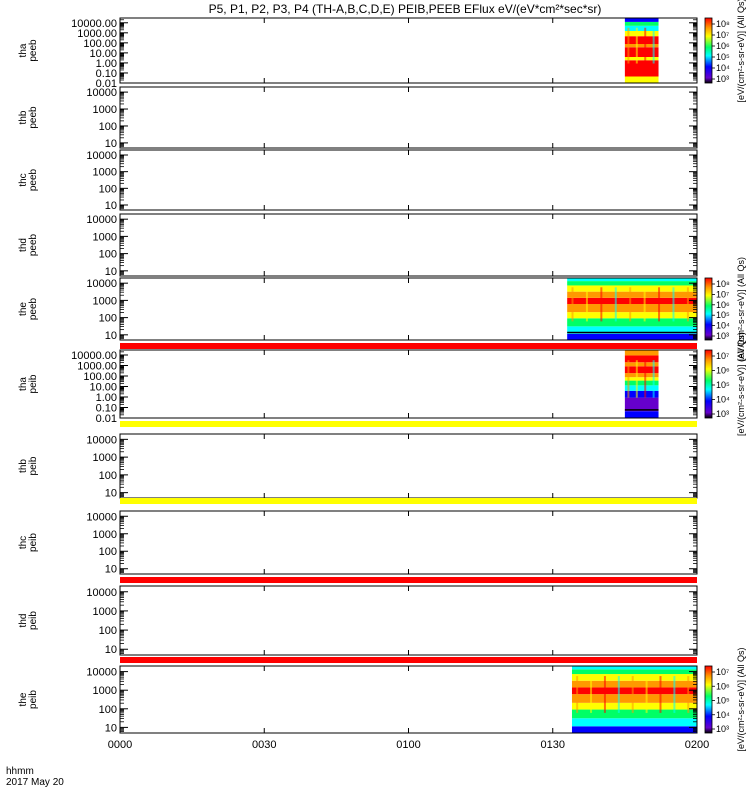 This screenshot has width=750, height=800. I want to click on x-tick-label: 0000, so click(120, 745).